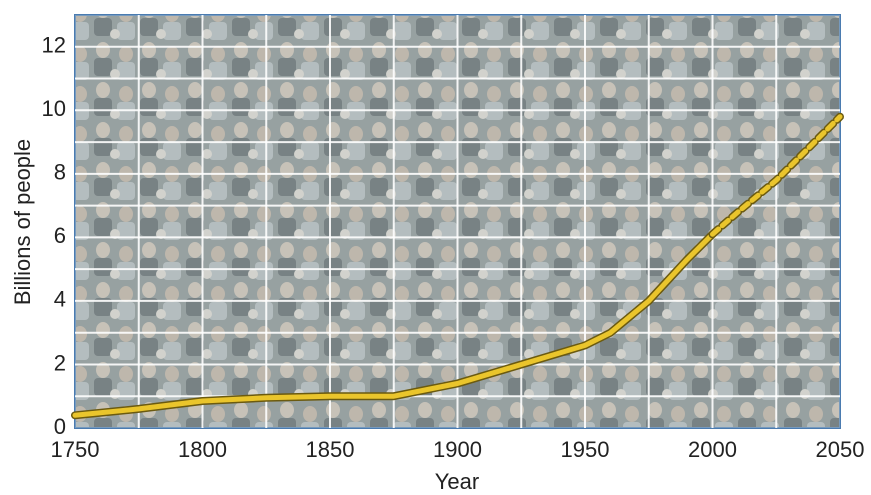 This screenshot has width=871, height=495. I want to click on x-tick-label: 1900, so click(457, 449).